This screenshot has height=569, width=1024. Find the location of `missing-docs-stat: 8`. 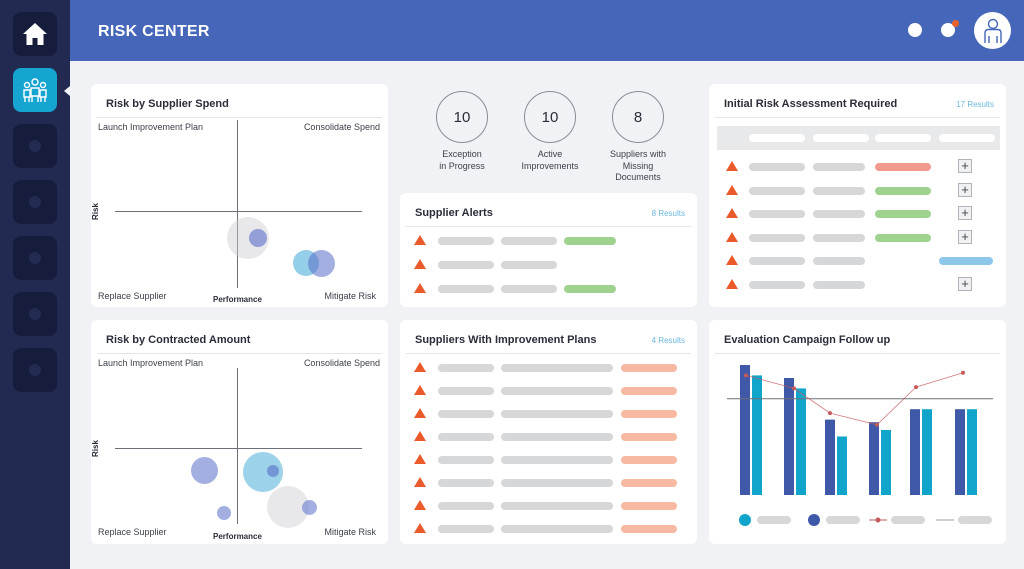

missing-docs-stat: 8 is located at coordinates (638, 117).